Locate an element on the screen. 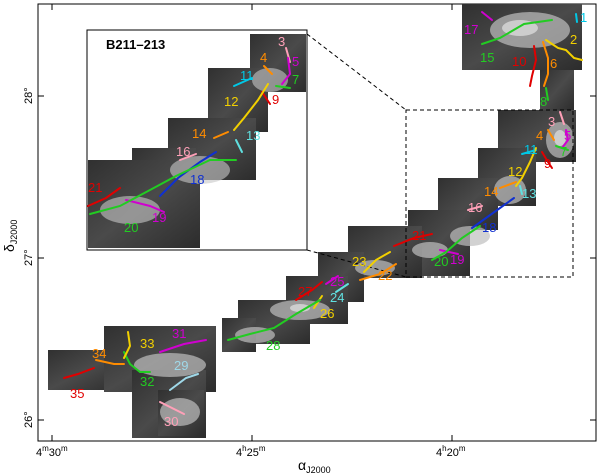 Image resolution: width=600 pixels, height=473 pixels. inset-label-14: 14 is located at coordinates (199, 133).